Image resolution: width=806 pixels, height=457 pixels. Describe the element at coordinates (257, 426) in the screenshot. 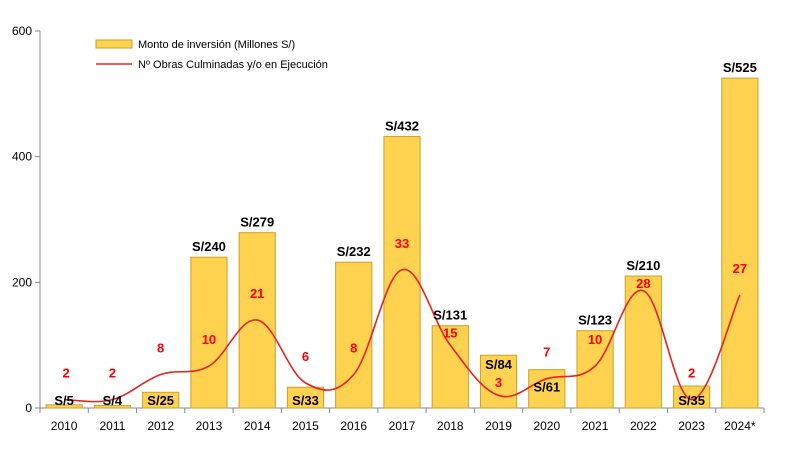

I see `x-tick-label: 2014` at that location.